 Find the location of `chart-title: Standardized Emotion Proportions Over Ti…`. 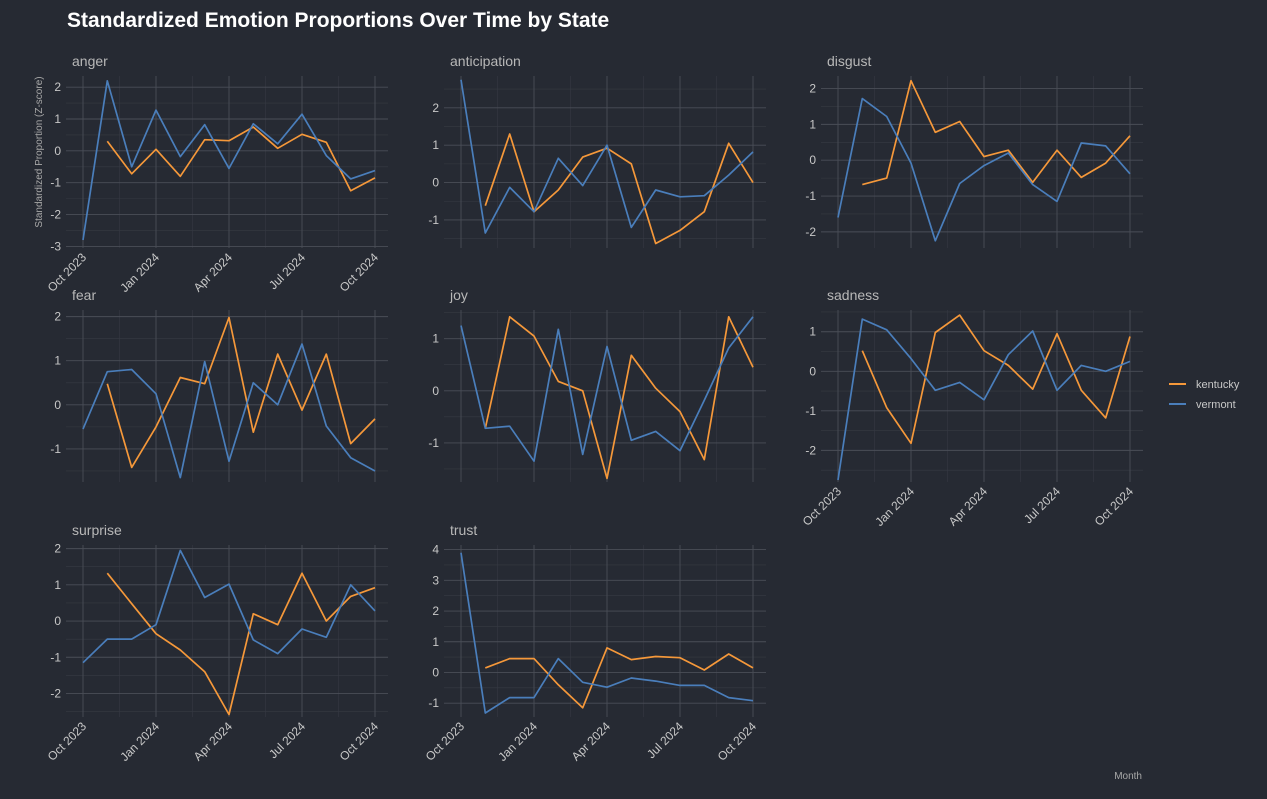

chart-title: Standardized Emotion Proportions Over Ti… is located at coordinates (338, 20).